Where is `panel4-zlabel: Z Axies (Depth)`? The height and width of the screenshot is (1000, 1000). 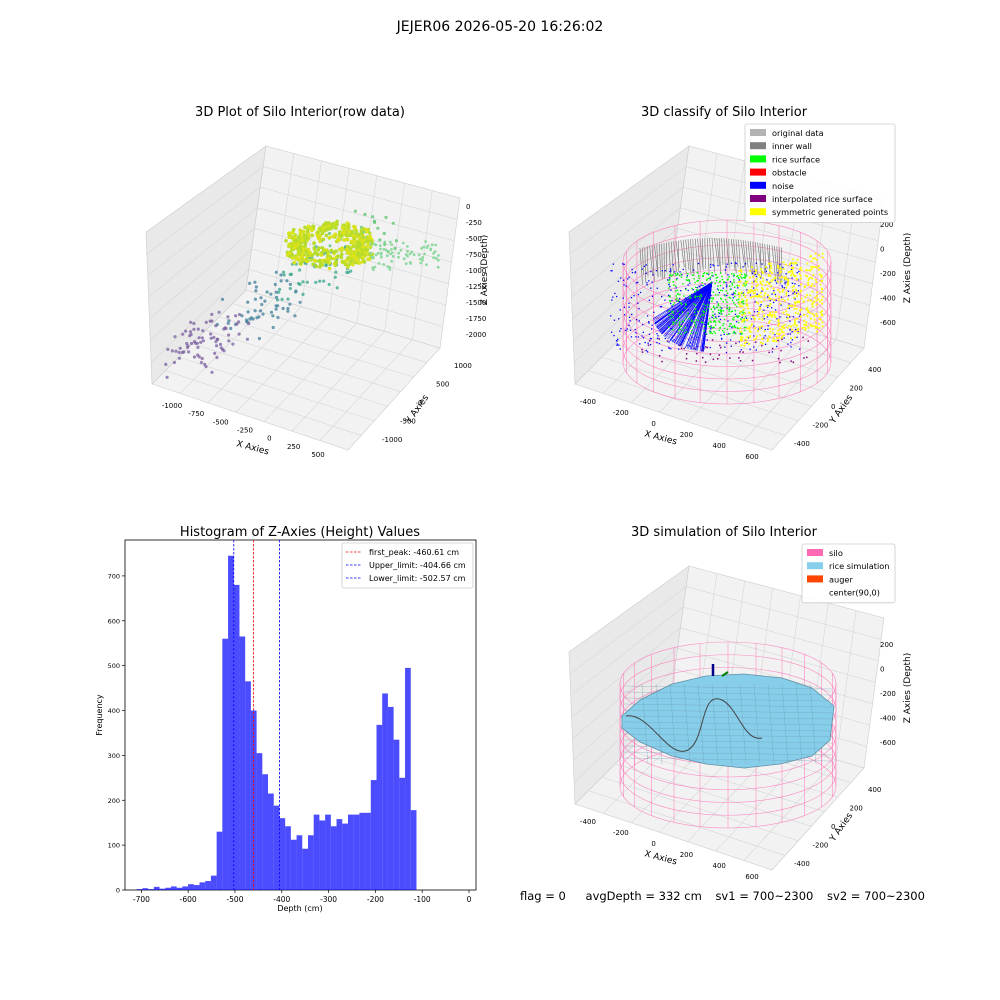 panel4-zlabel: Z Axies (Depth) is located at coordinates (908, 688).